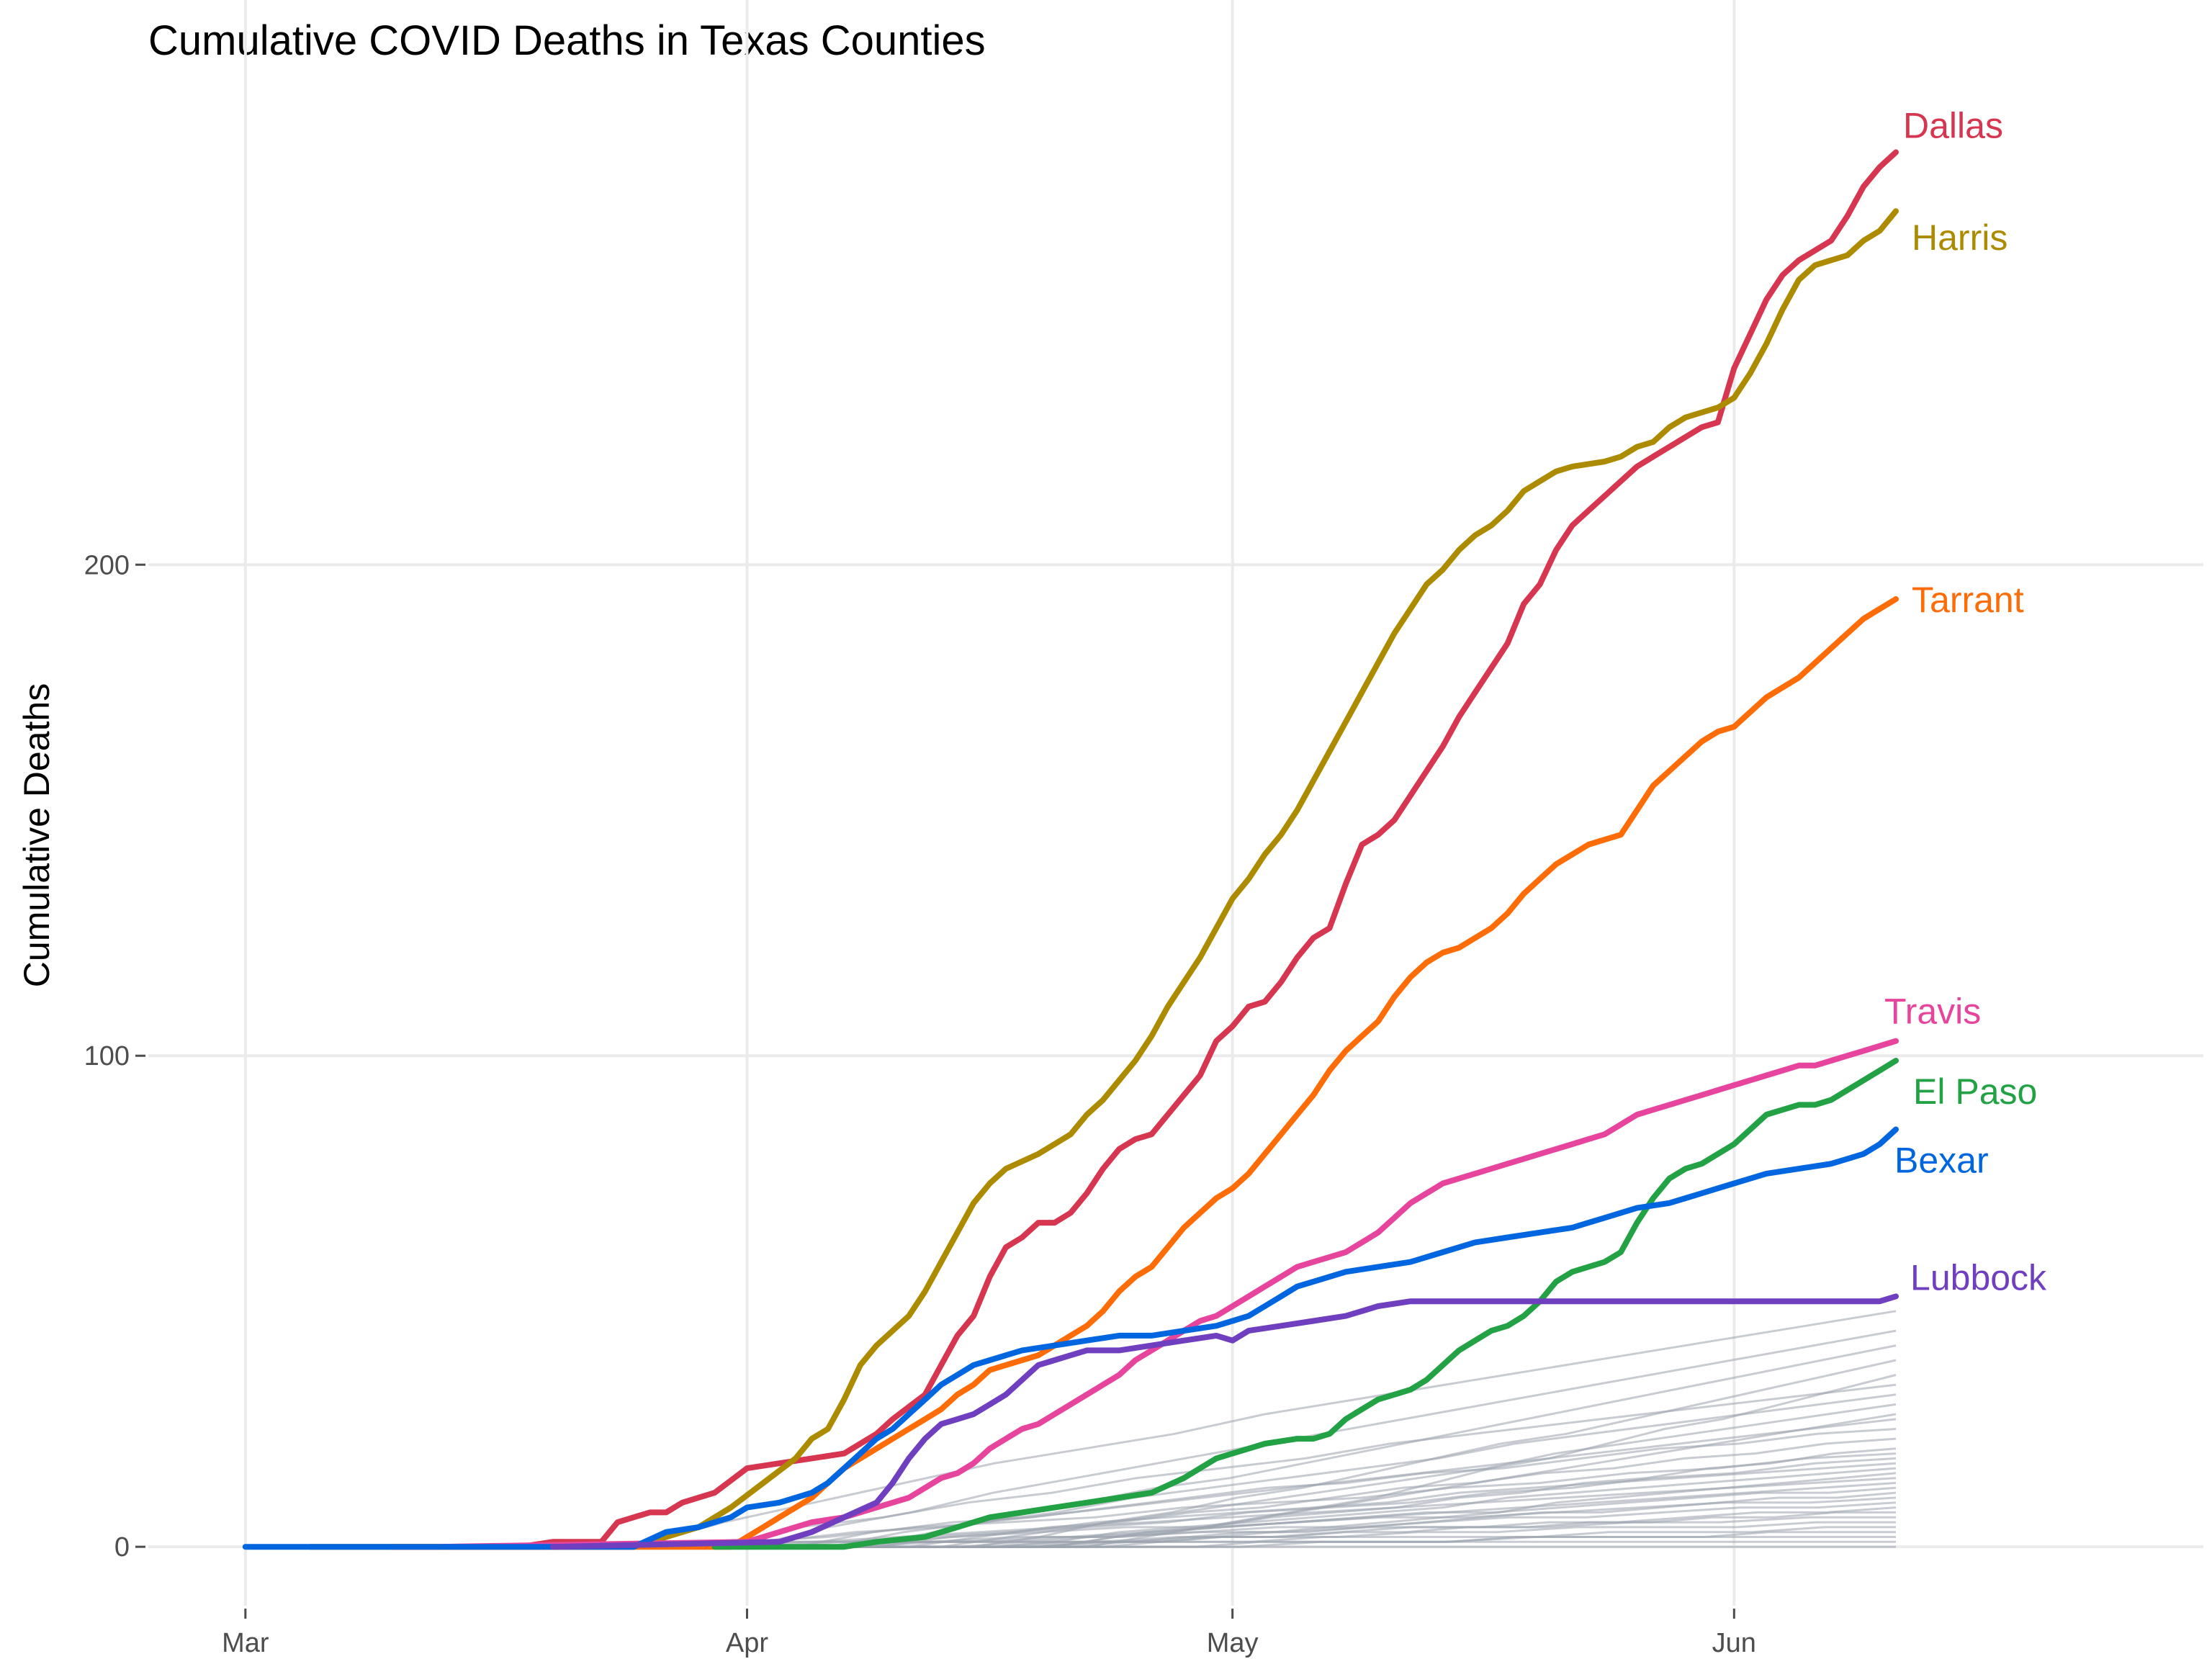 The width and height of the screenshot is (2212, 1659). What do you see at coordinates (747, 1643) in the screenshot?
I see `x-tick-label-apr: Apr` at bounding box center [747, 1643].